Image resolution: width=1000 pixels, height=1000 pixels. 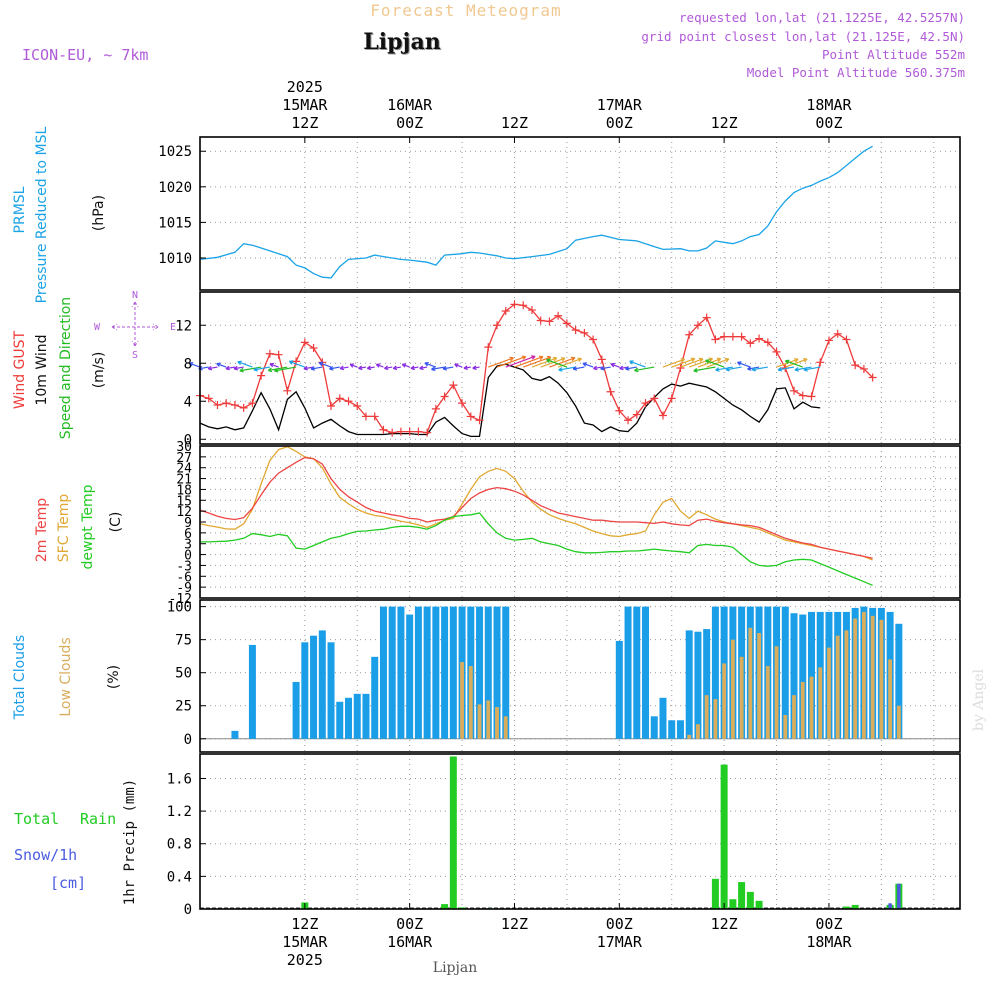 I want to click on cloud-unit: (%), so click(x=114, y=677).